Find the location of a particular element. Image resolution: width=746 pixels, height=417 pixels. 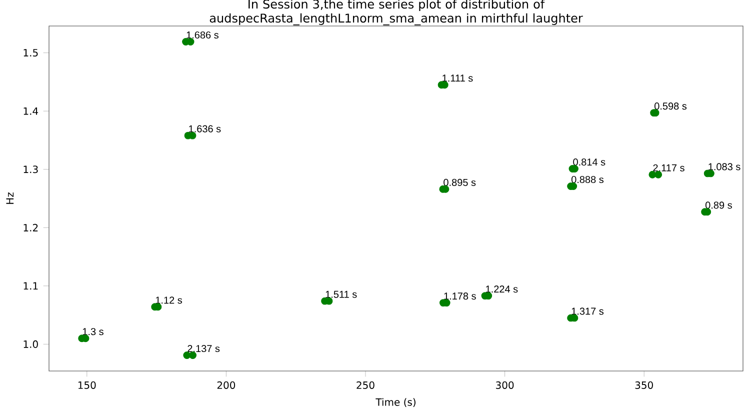

x-axis-title: Time (s) is located at coordinates (396, 403).